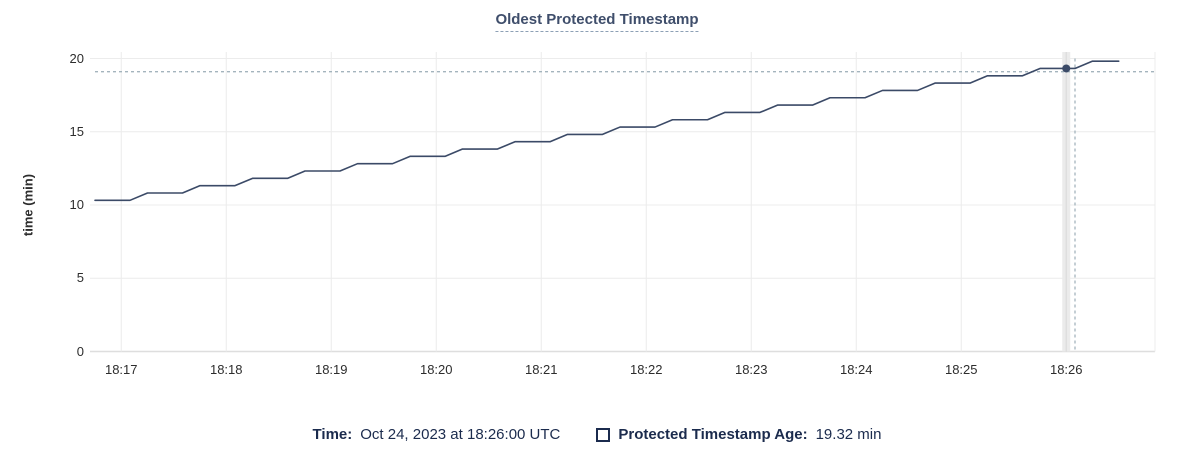  I want to click on legend-series-value: 19.32 min, so click(848, 434).